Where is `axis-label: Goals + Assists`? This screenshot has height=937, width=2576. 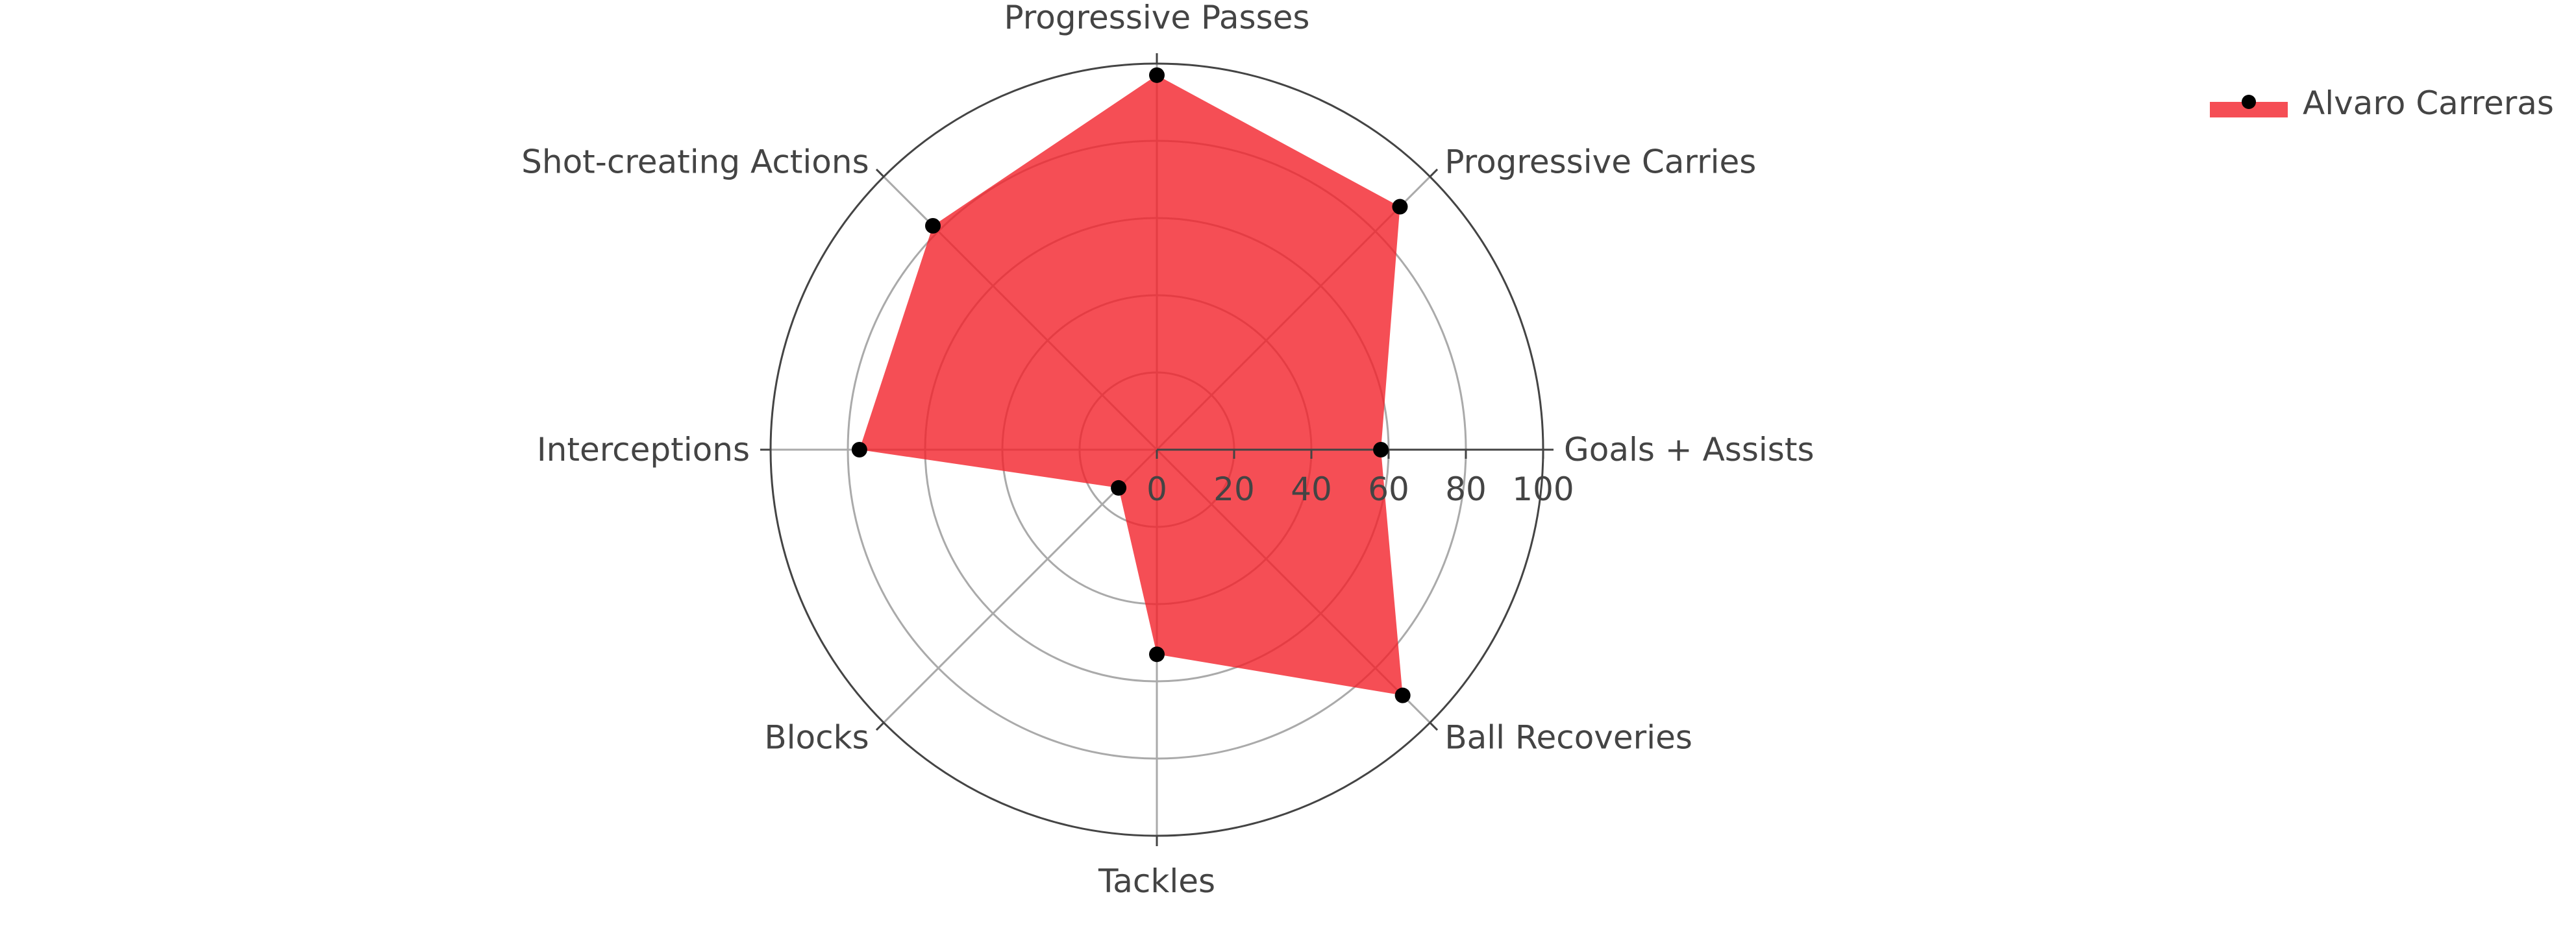 axis-label: Goals + Assists is located at coordinates (1689, 449).